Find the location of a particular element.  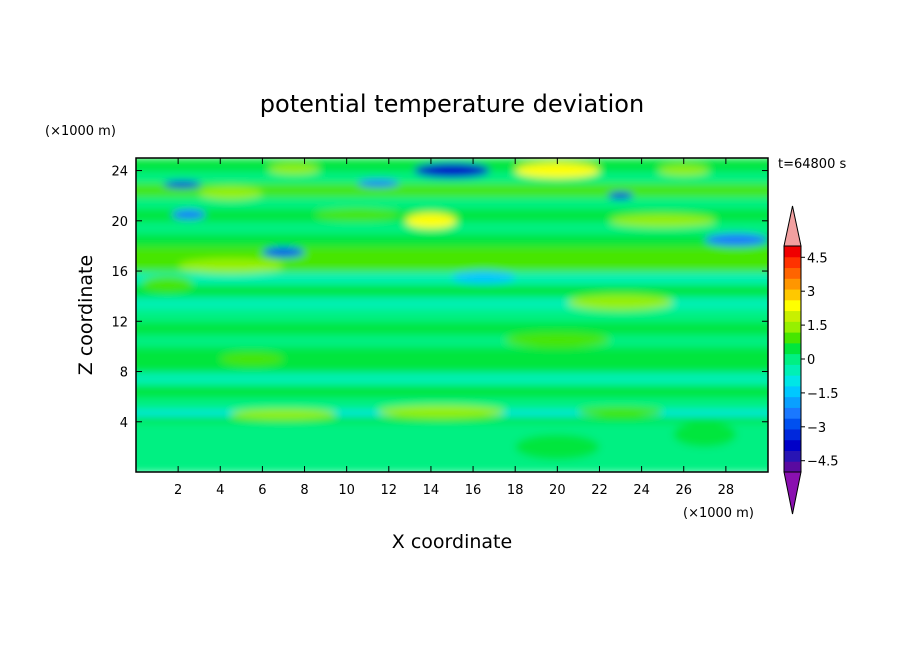

colorbar-tick-label: −4.5 is located at coordinates (823, 462).